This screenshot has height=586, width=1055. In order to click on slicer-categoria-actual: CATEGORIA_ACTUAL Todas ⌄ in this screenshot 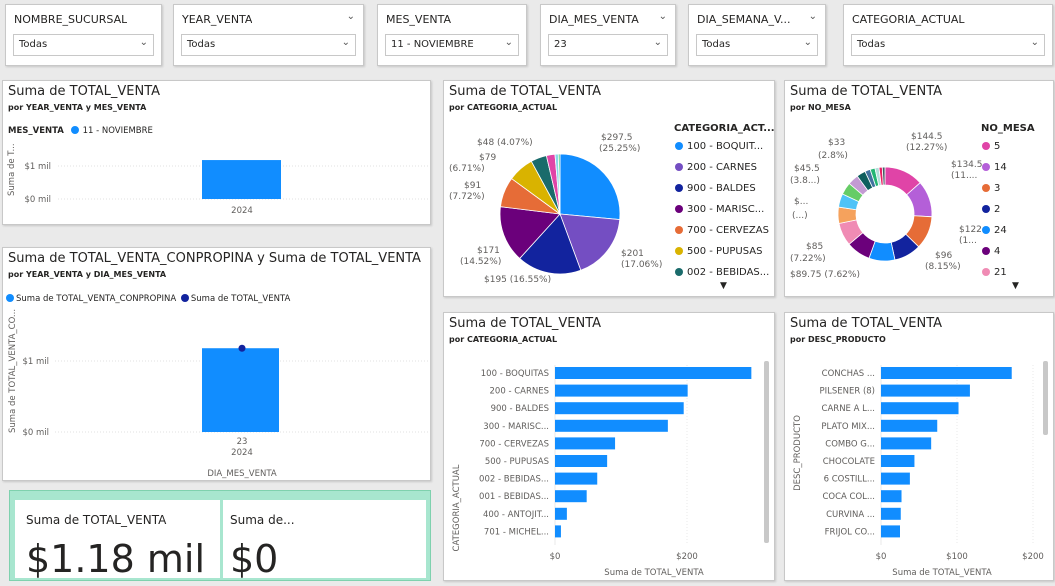, I will do `click(948, 35)`.